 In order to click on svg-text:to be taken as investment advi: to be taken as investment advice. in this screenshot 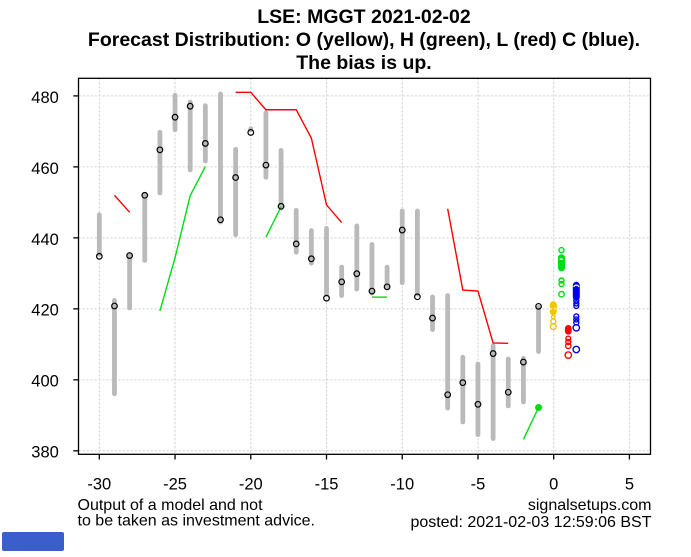, I will do `click(196, 521)`.